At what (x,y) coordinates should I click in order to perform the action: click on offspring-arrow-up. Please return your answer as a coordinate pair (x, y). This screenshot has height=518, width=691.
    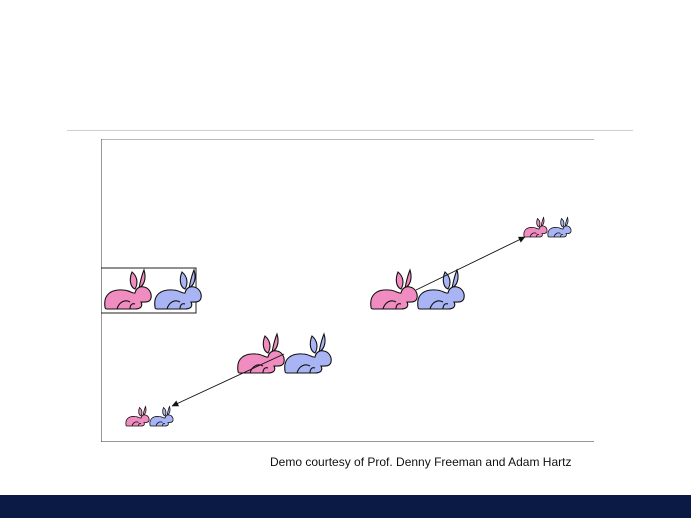
    Looking at the image, I should click on (470, 263).